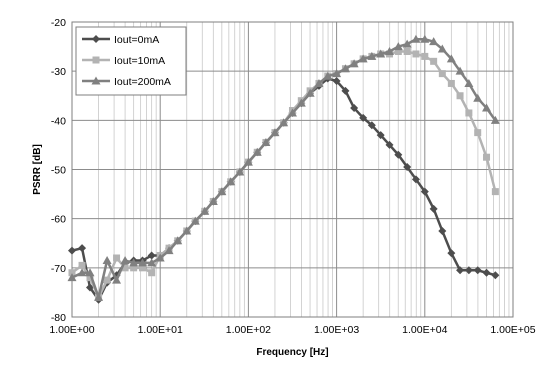  Describe the element at coordinates (58, 171) in the screenshot. I see `y-tick-label: -50` at that location.